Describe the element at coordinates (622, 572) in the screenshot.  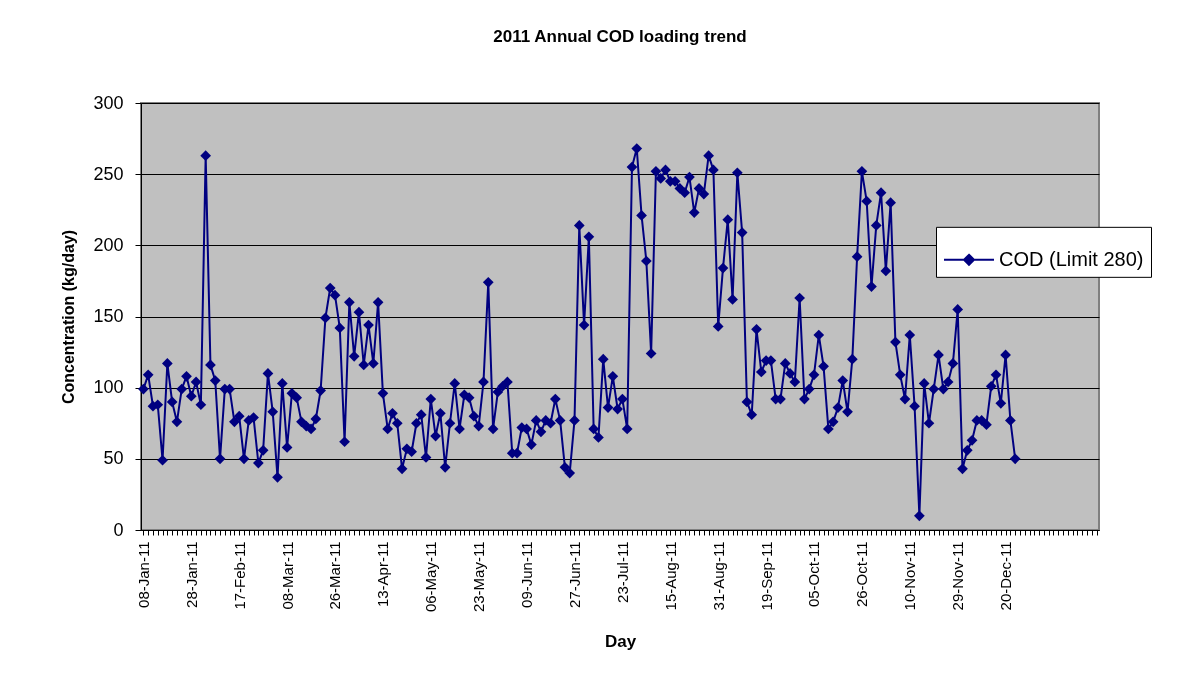
I see `x-tick-label: 23-Jul-11` at that location.